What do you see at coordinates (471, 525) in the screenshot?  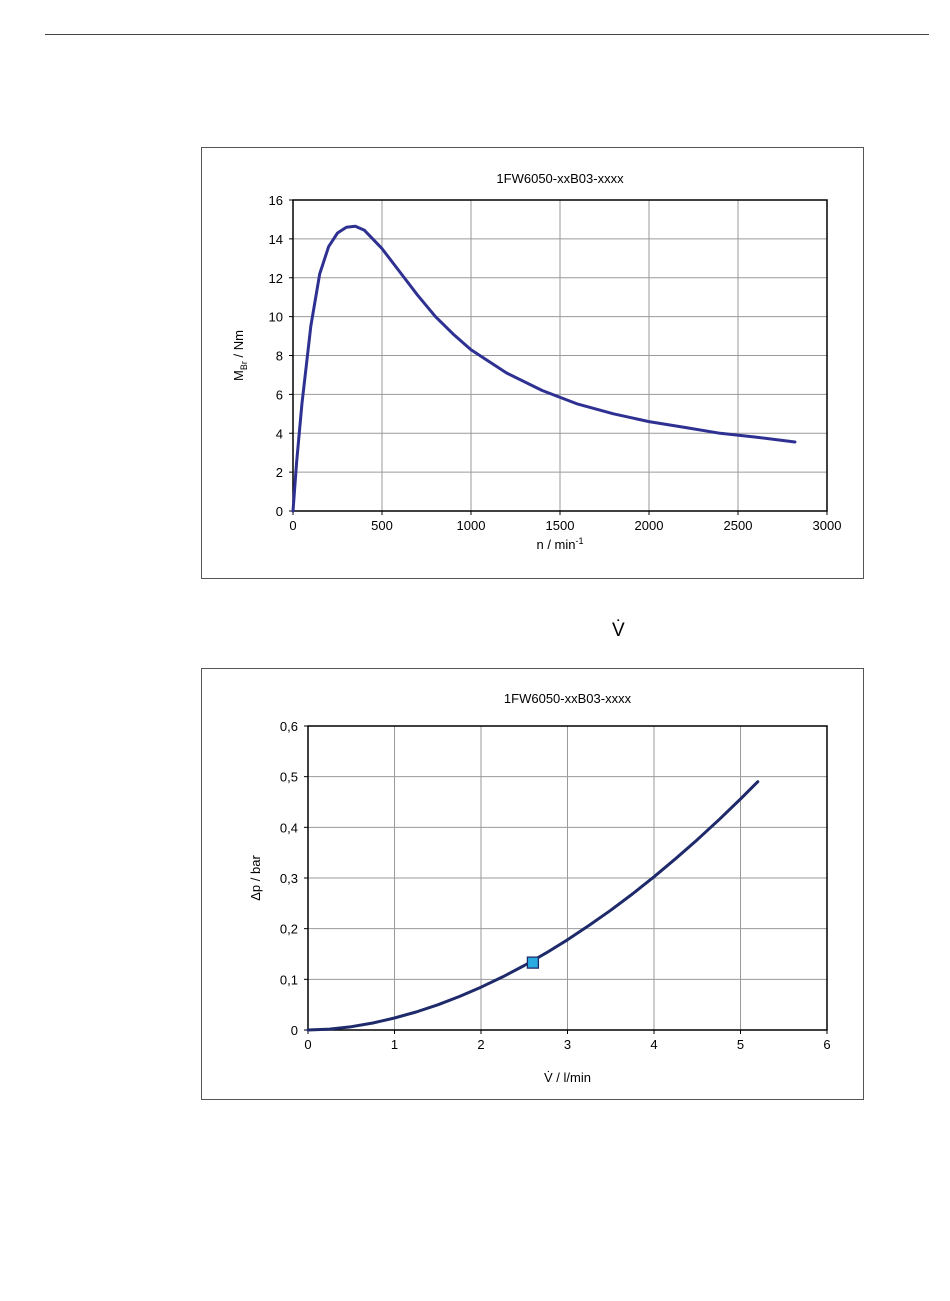 I see `x-tick-label: 1000` at bounding box center [471, 525].